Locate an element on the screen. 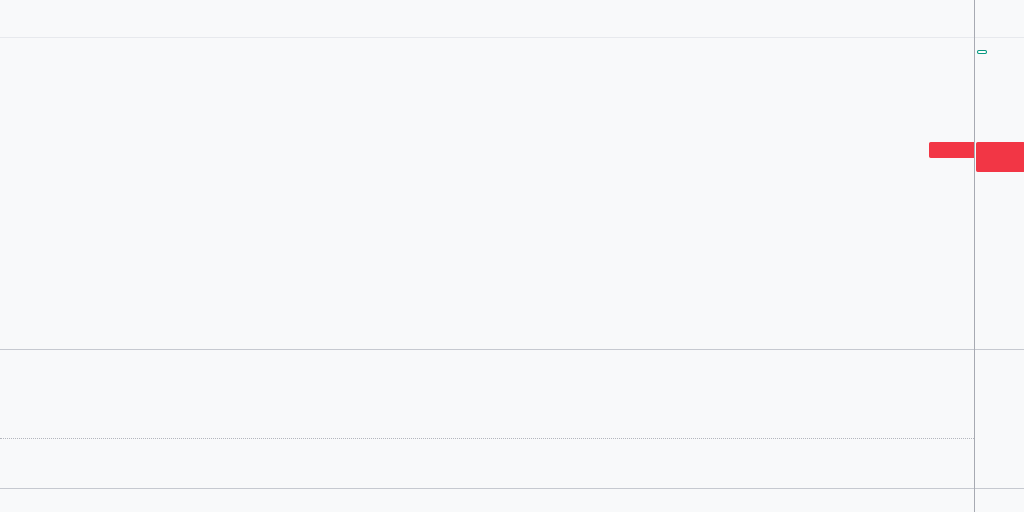 Image resolution: width=1024 pixels, height=512 pixels. high-price-badge is located at coordinates (982, 52).